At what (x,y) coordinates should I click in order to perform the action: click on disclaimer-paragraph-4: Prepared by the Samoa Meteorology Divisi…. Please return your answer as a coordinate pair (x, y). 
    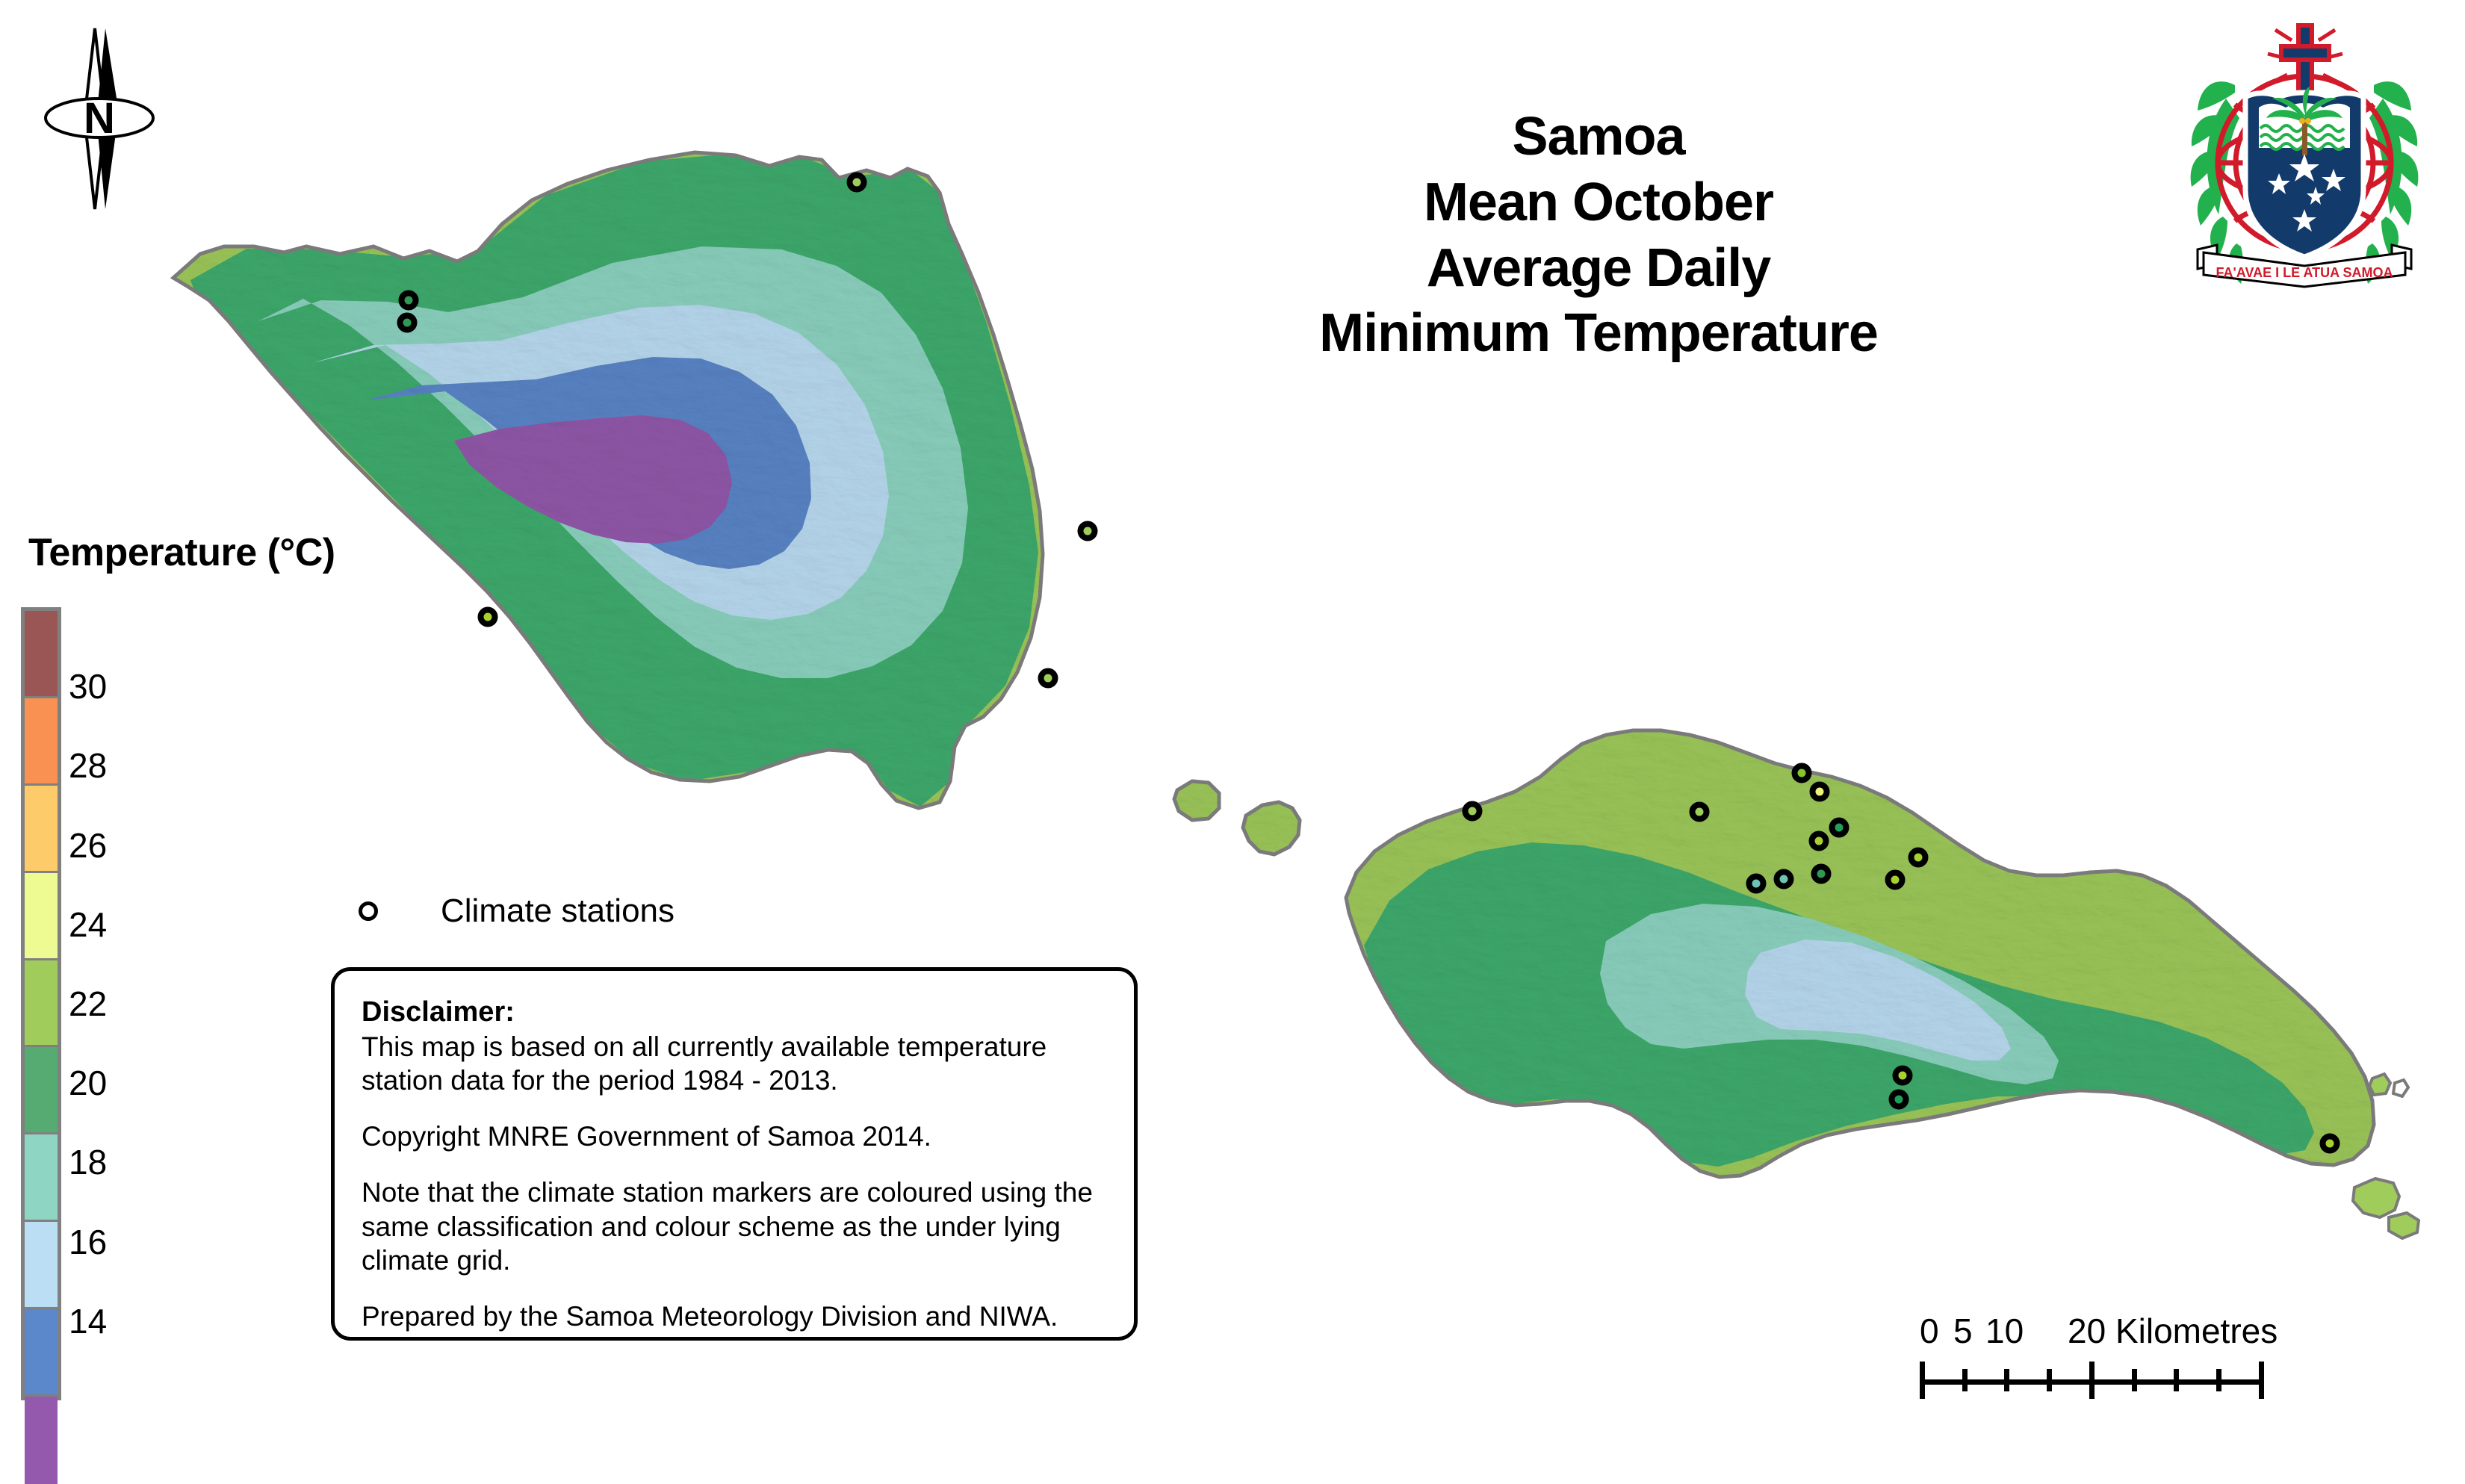
    Looking at the image, I should click on (710, 1316).